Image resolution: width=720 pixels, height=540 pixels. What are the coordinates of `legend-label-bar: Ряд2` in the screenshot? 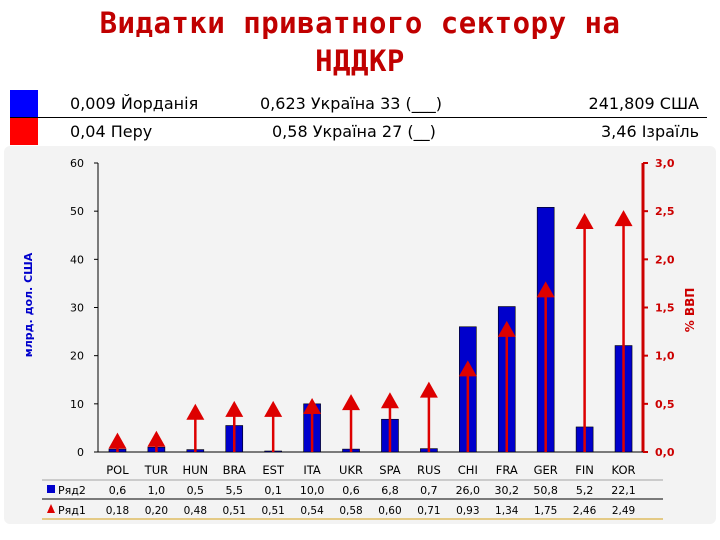 It's located at (72, 490).